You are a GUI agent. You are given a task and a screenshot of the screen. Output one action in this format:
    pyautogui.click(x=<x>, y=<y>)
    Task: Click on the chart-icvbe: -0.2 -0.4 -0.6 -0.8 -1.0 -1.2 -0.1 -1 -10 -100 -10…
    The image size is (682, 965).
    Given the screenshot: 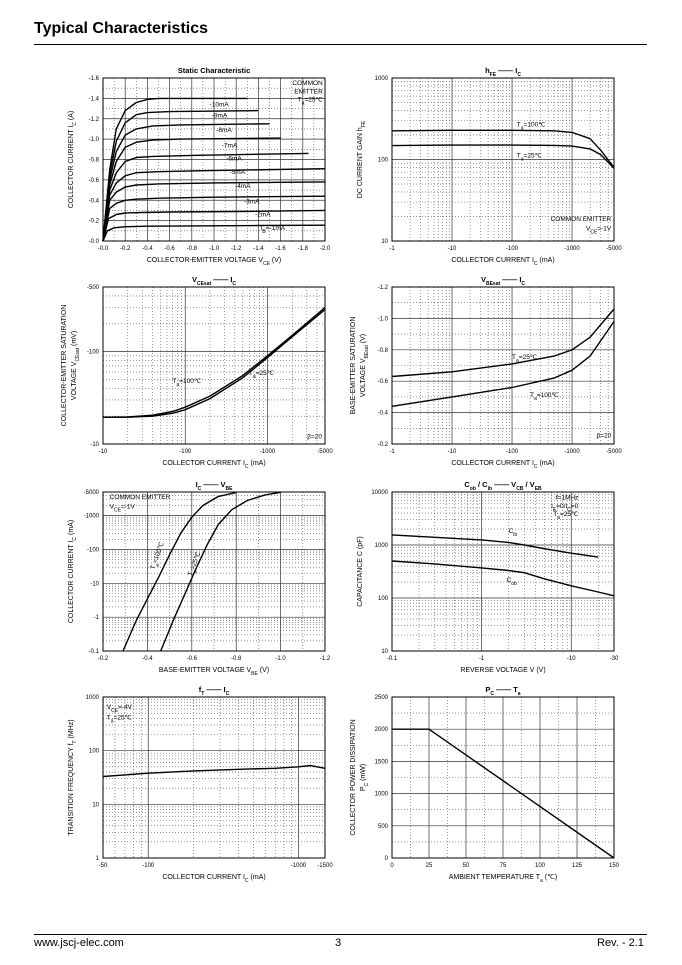 What is the action you would take?
    pyautogui.click(x=199, y=578)
    